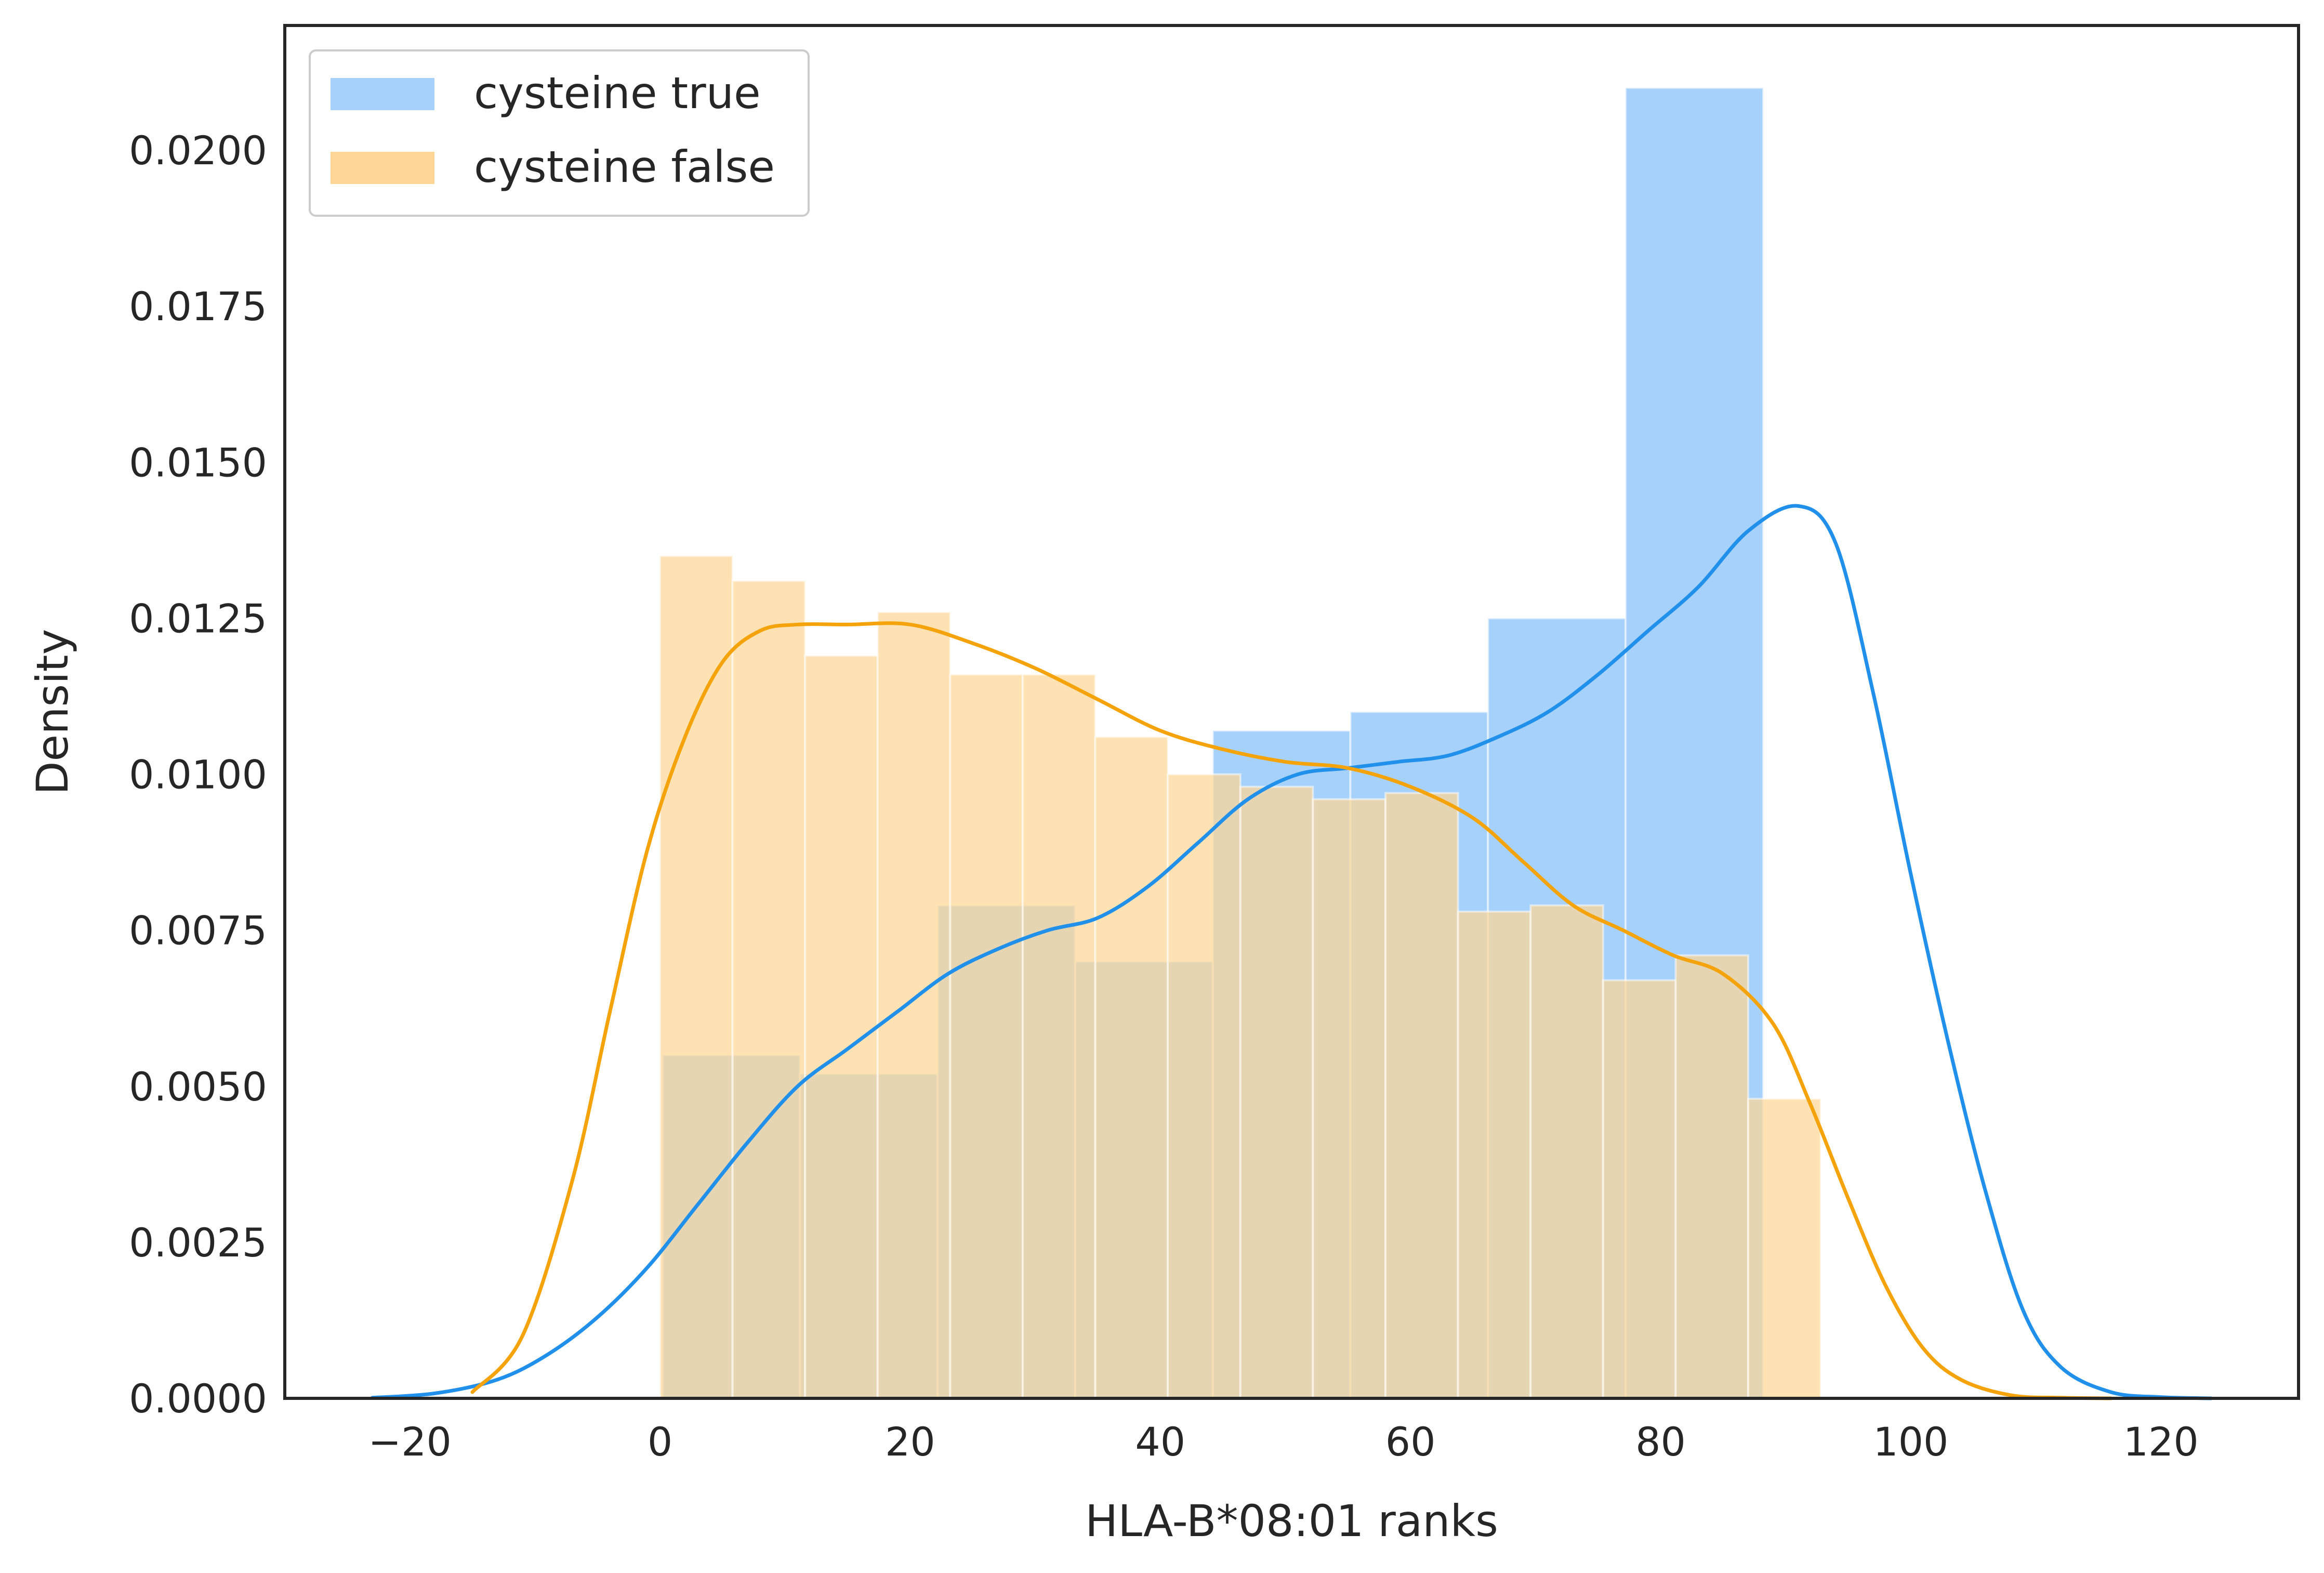 The height and width of the screenshot is (1573, 2324). I want to click on y-tick-label: 0.0125, so click(198, 618).